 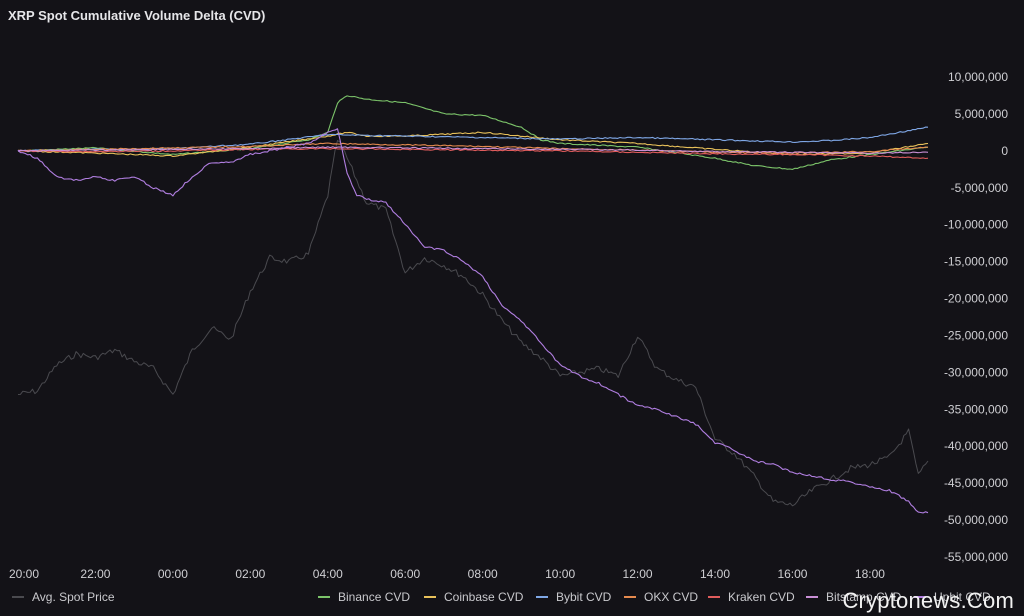 I want to click on y-tick-label: -25,000,000, so click(x=976, y=335).